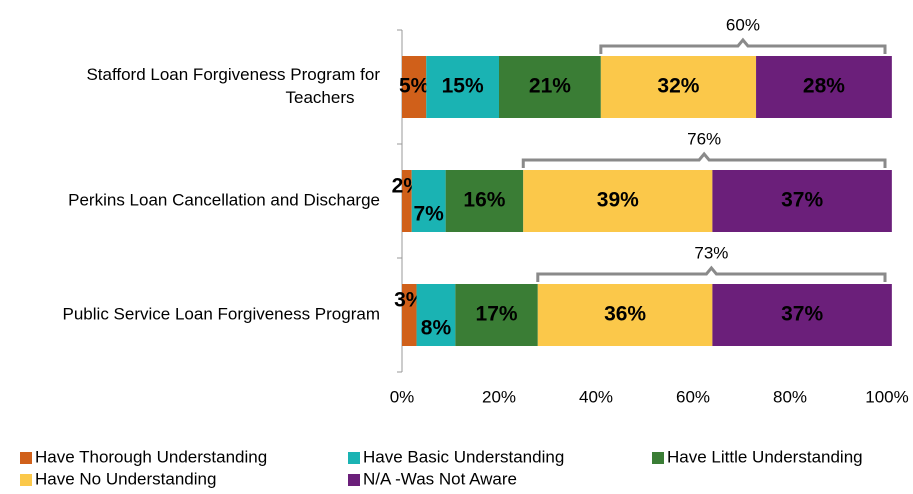 The image size is (913, 494). I want to click on data-label: 32%, so click(678, 86).